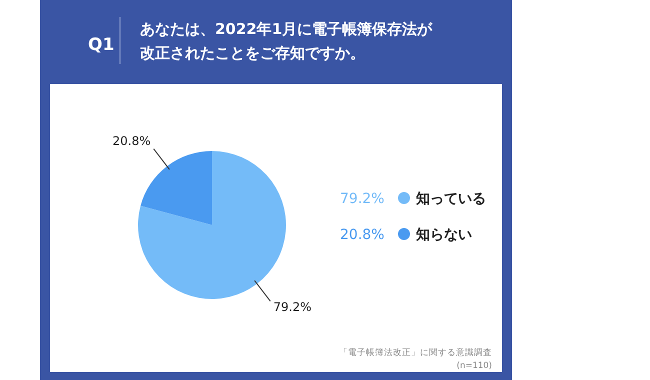 This screenshot has width=650, height=380. What do you see at coordinates (443, 235) in the screenshot?
I see `legend-label: 知らない` at bounding box center [443, 235].